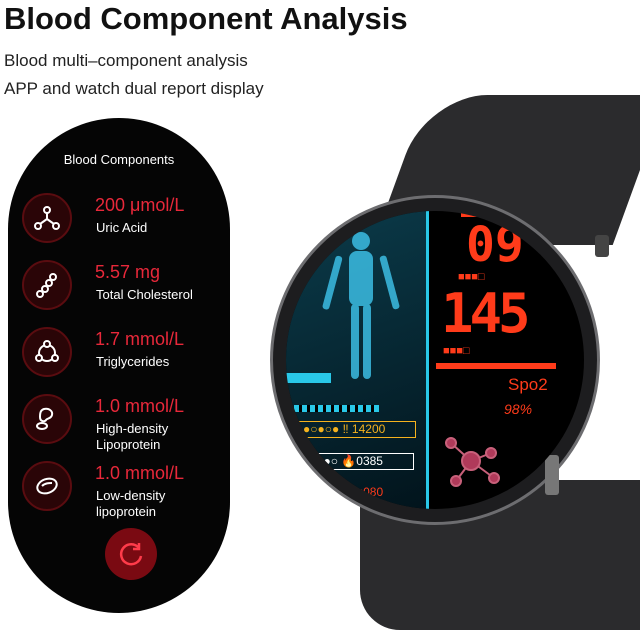 Image resolution: width=640 pixels, height=630 pixels. What do you see at coordinates (333, 461) in the screenshot?
I see `calories-dots: ●○●○ 🔥` at bounding box center [333, 461].